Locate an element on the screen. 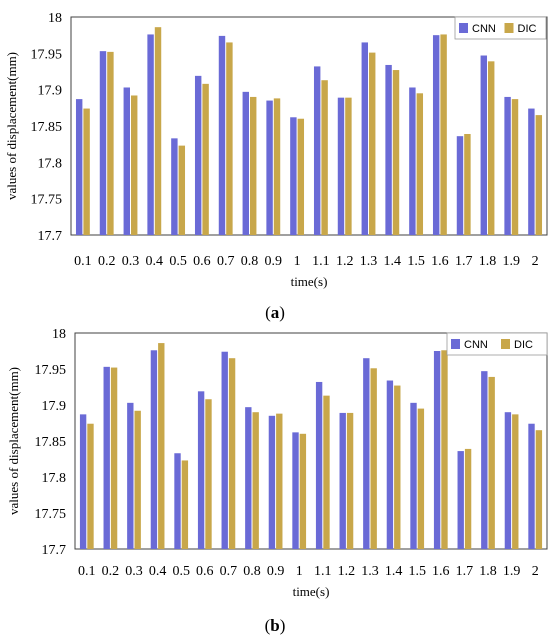  bar-dic-1.9 is located at coordinates (515, 167).